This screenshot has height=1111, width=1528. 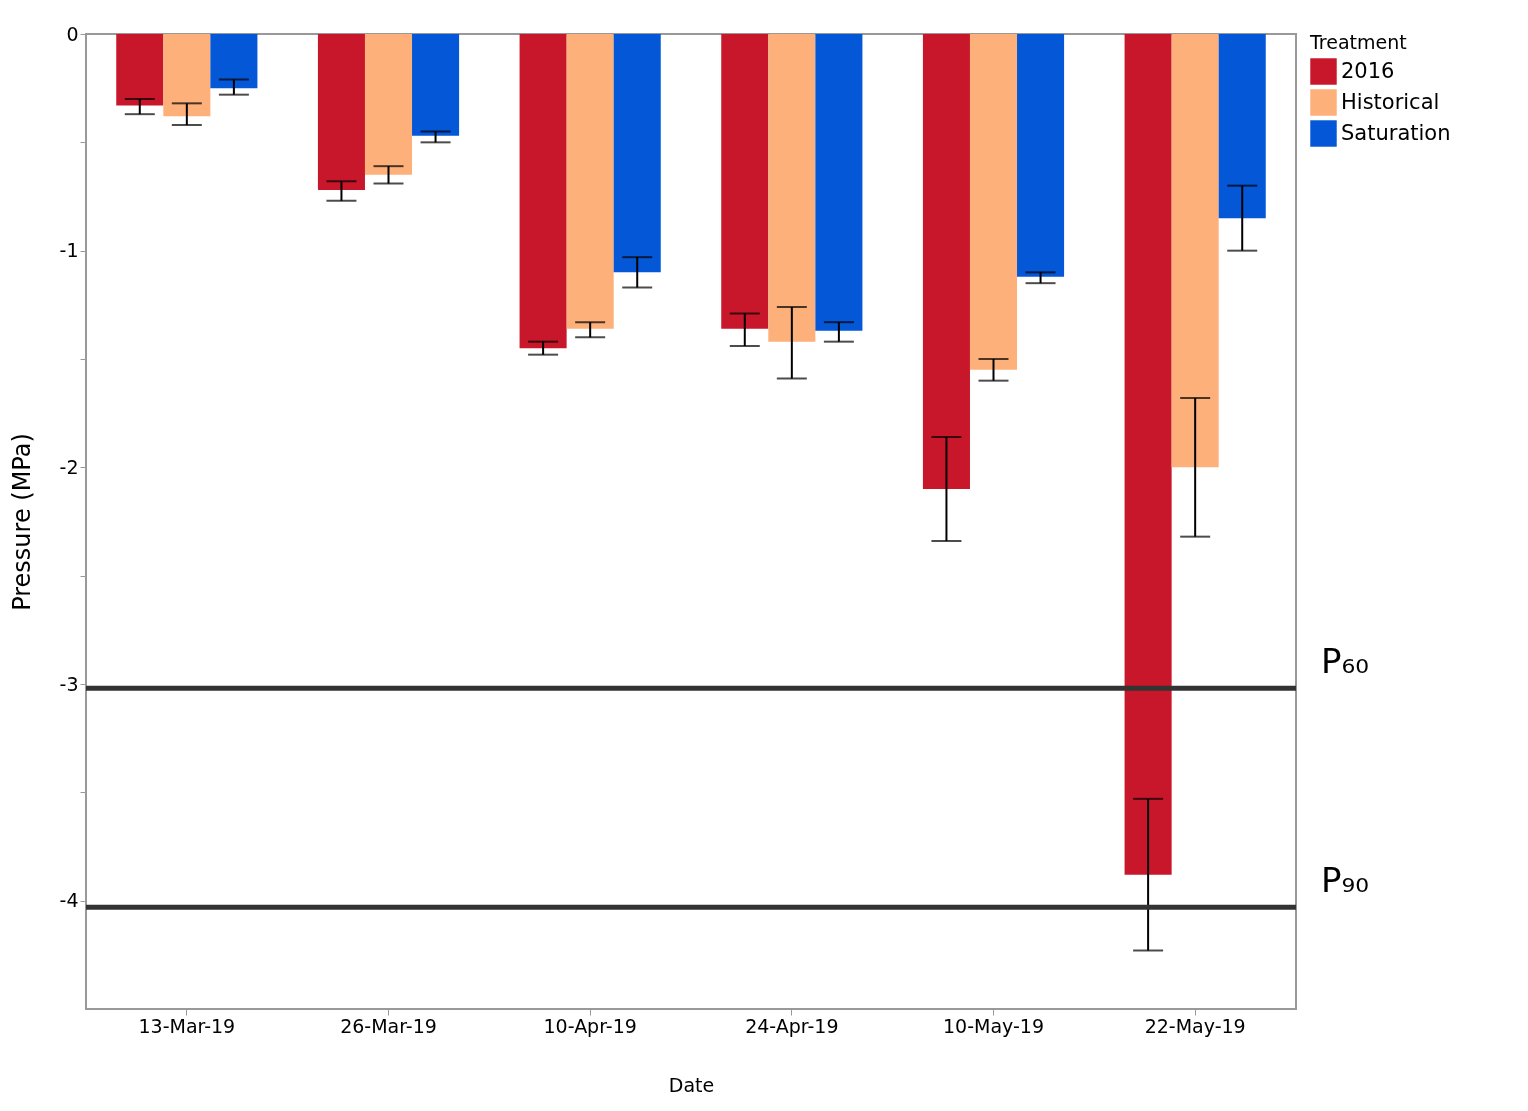 I want to click on ref-line-label: P₉₀, so click(x=1345, y=880).